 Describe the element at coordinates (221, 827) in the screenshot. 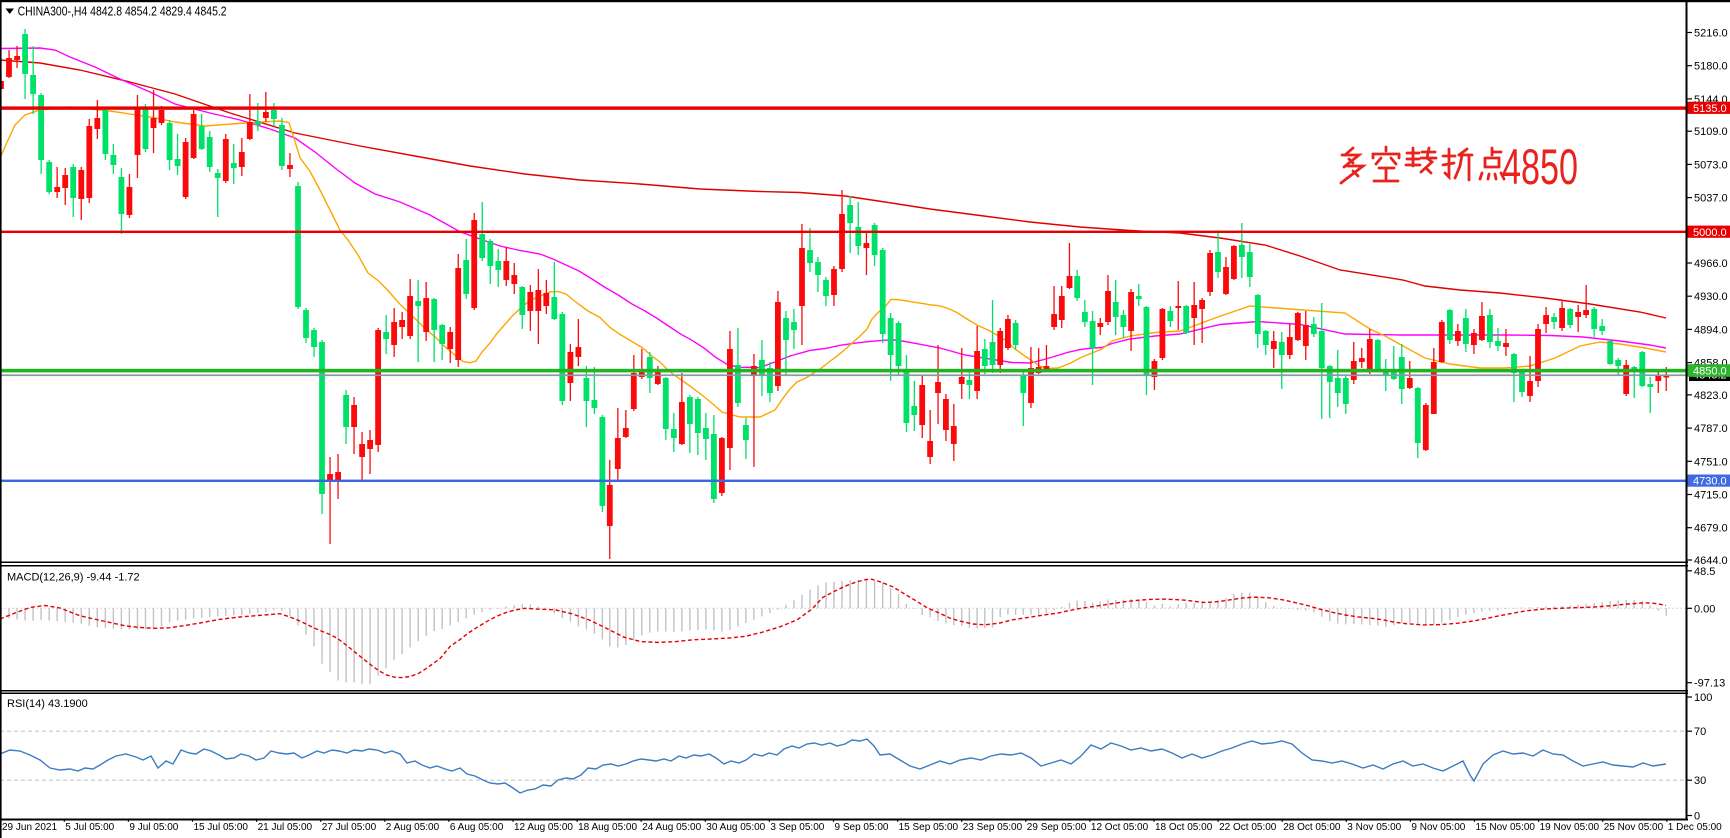

I see `svg-text: 15 Jul 05:00` at that location.